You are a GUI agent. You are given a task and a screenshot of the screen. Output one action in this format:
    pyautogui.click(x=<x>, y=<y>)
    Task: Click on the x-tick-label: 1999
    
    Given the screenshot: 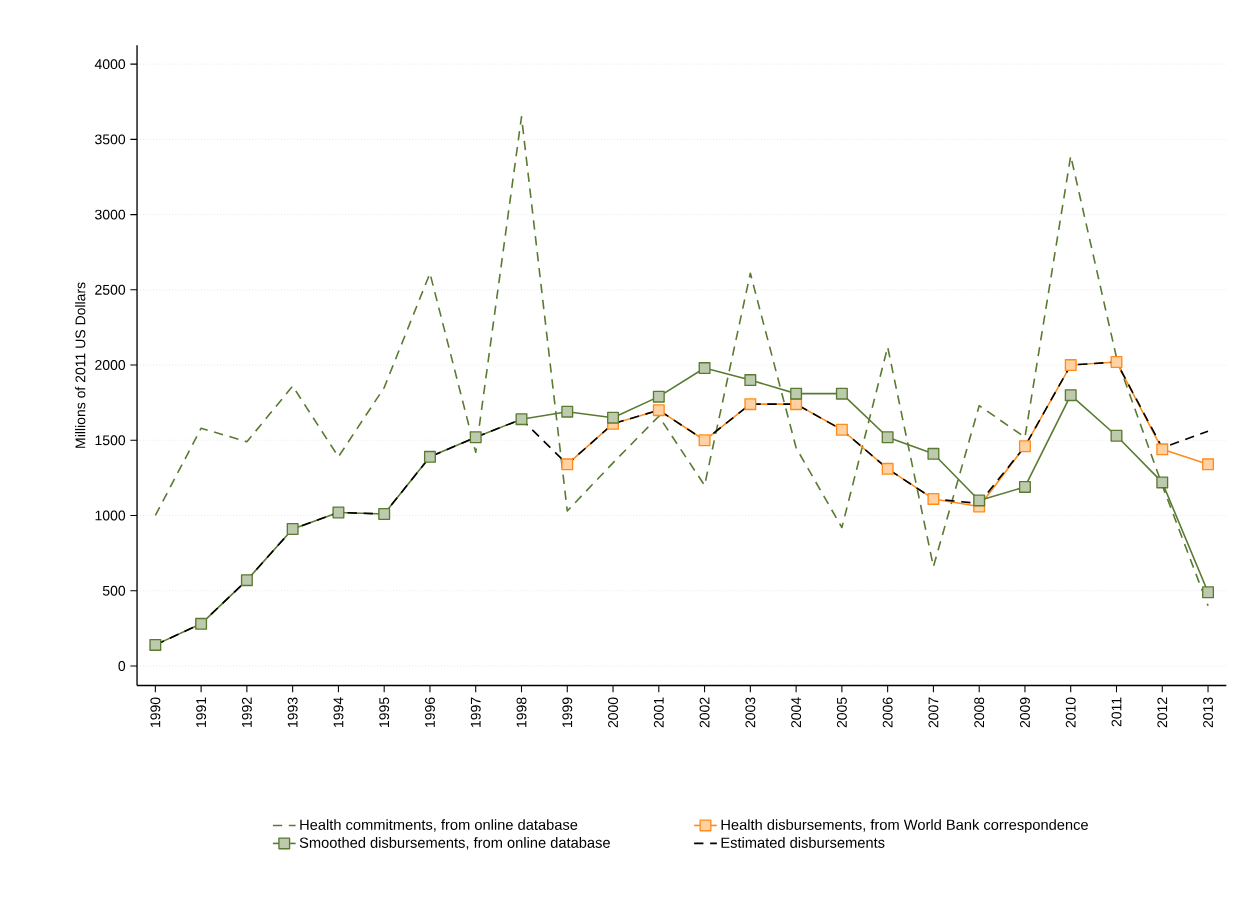 What is the action you would take?
    pyautogui.click(x=567, y=712)
    